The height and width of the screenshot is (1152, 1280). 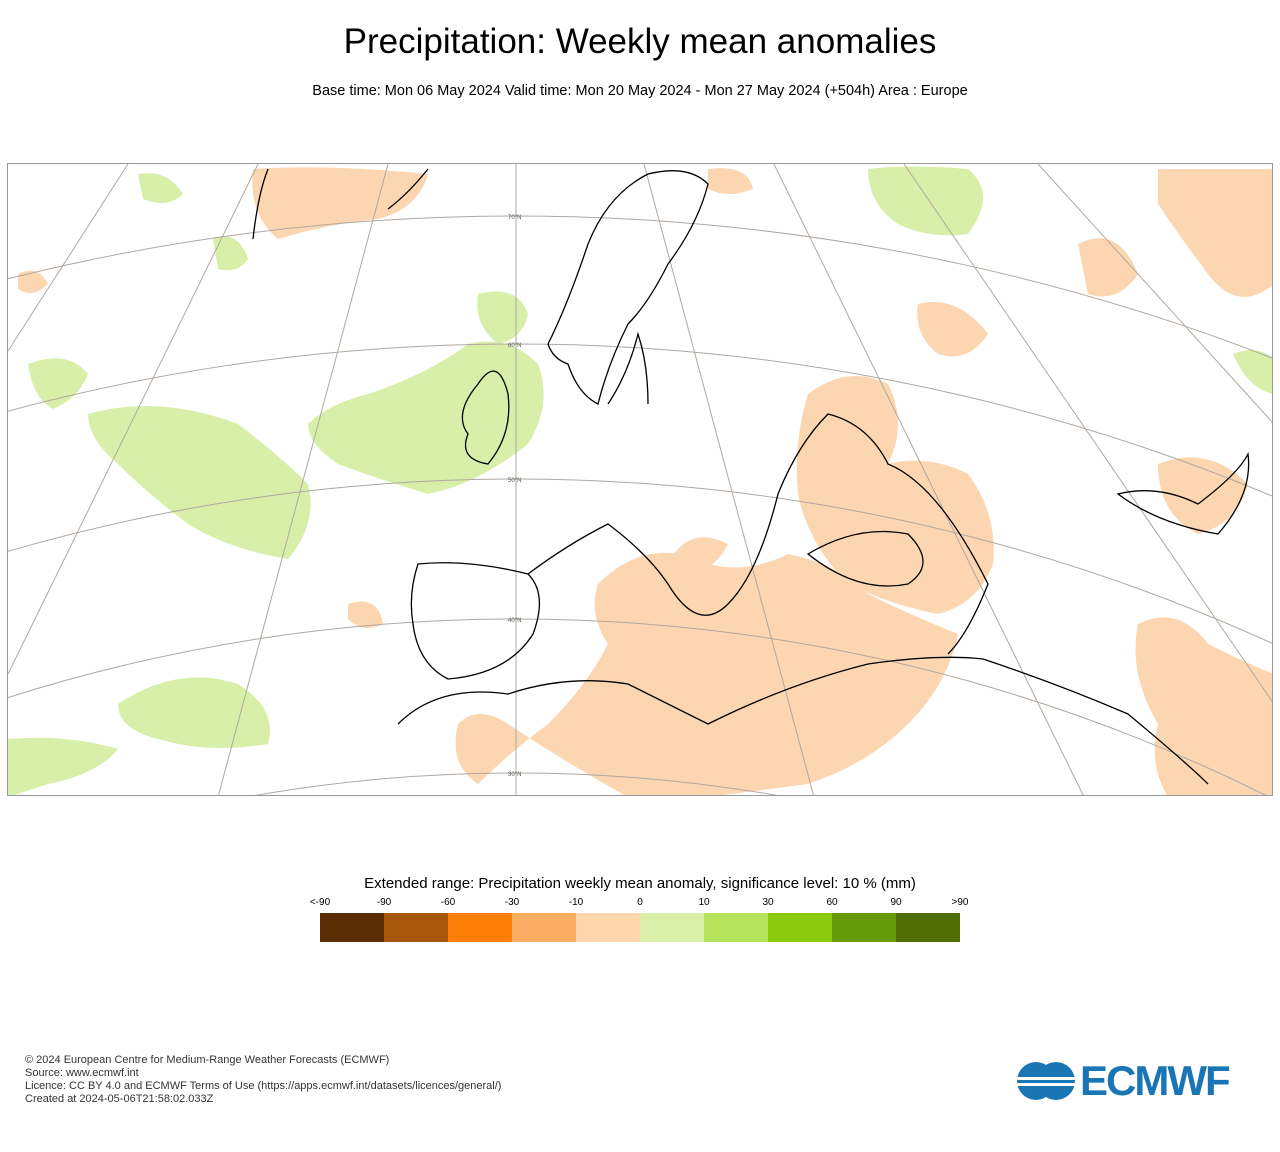 What do you see at coordinates (475, 621) in the screenshot?
I see `coastline-iberia` at bounding box center [475, 621].